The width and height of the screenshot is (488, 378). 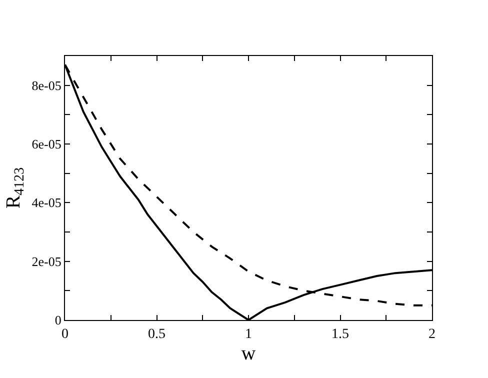 What do you see at coordinates (47, 144) in the screenshot?
I see `y-tick-label: 6e-05` at bounding box center [47, 144].